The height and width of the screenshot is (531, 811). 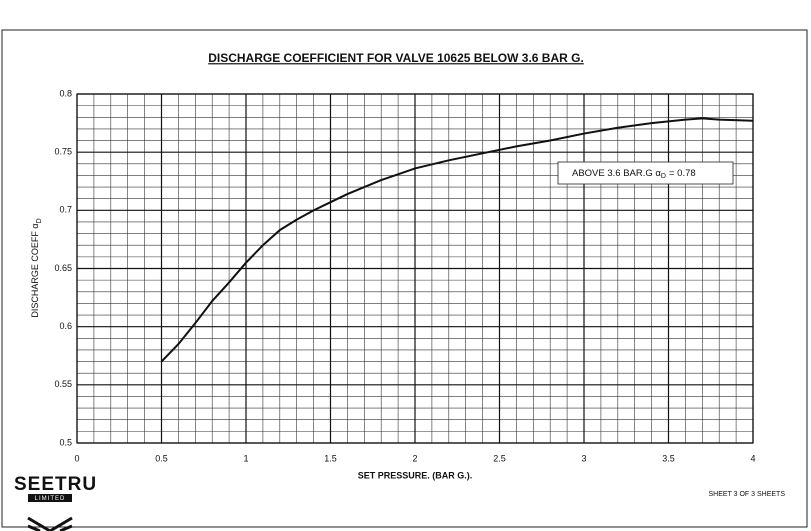 I want to click on y-tick-label: 0.8, so click(x=65, y=93).